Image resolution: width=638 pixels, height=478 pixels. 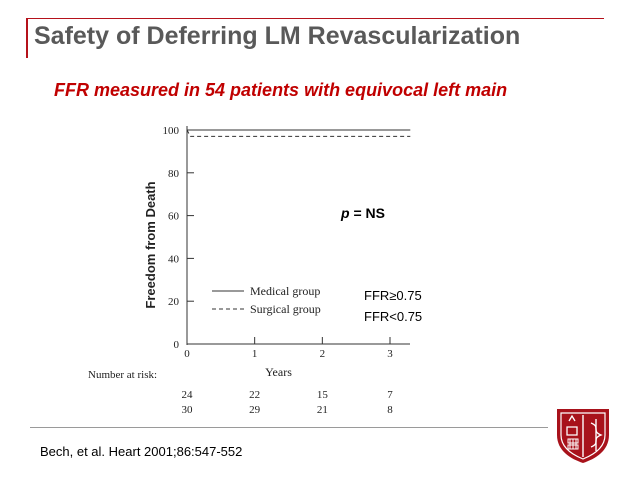 I want to click on x-tick-label: 1, so click(x=255, y=354).